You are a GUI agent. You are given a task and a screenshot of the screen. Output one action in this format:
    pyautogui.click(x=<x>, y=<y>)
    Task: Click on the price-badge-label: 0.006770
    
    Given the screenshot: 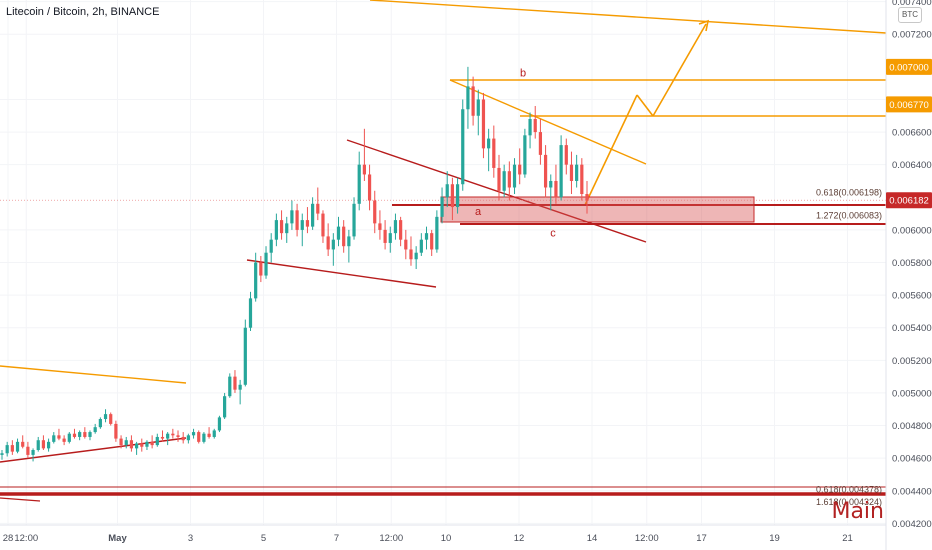 What is the action you would take?
    pyautogui.click(x=909, y=105)
    